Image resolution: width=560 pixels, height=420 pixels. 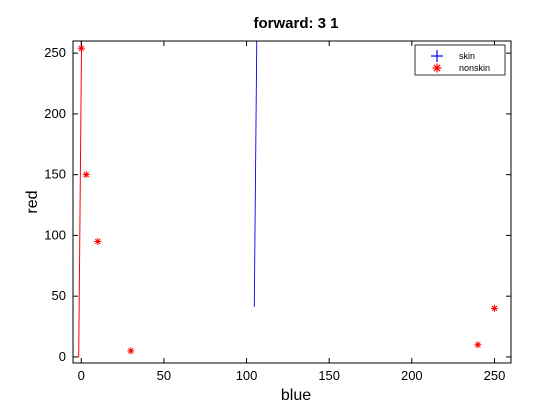 What do you see at coordinates (295, 23) in the screenshot?
I see `chart-title: forward: 3 1` at bounding box center [295, 23].